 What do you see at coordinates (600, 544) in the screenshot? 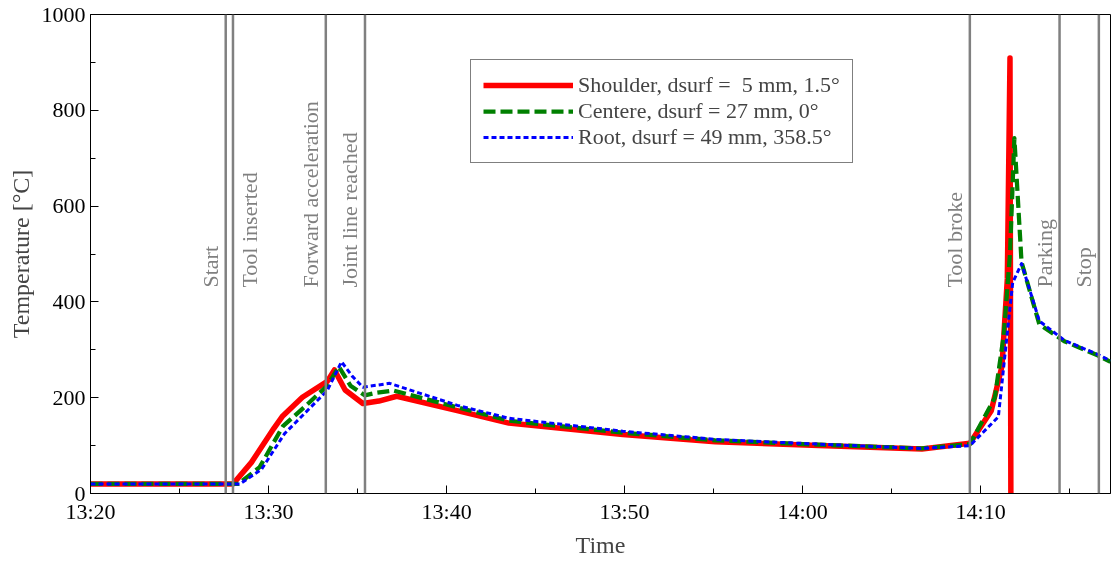
I see `x-axis-title: Time` at bounding box center [600, 544].